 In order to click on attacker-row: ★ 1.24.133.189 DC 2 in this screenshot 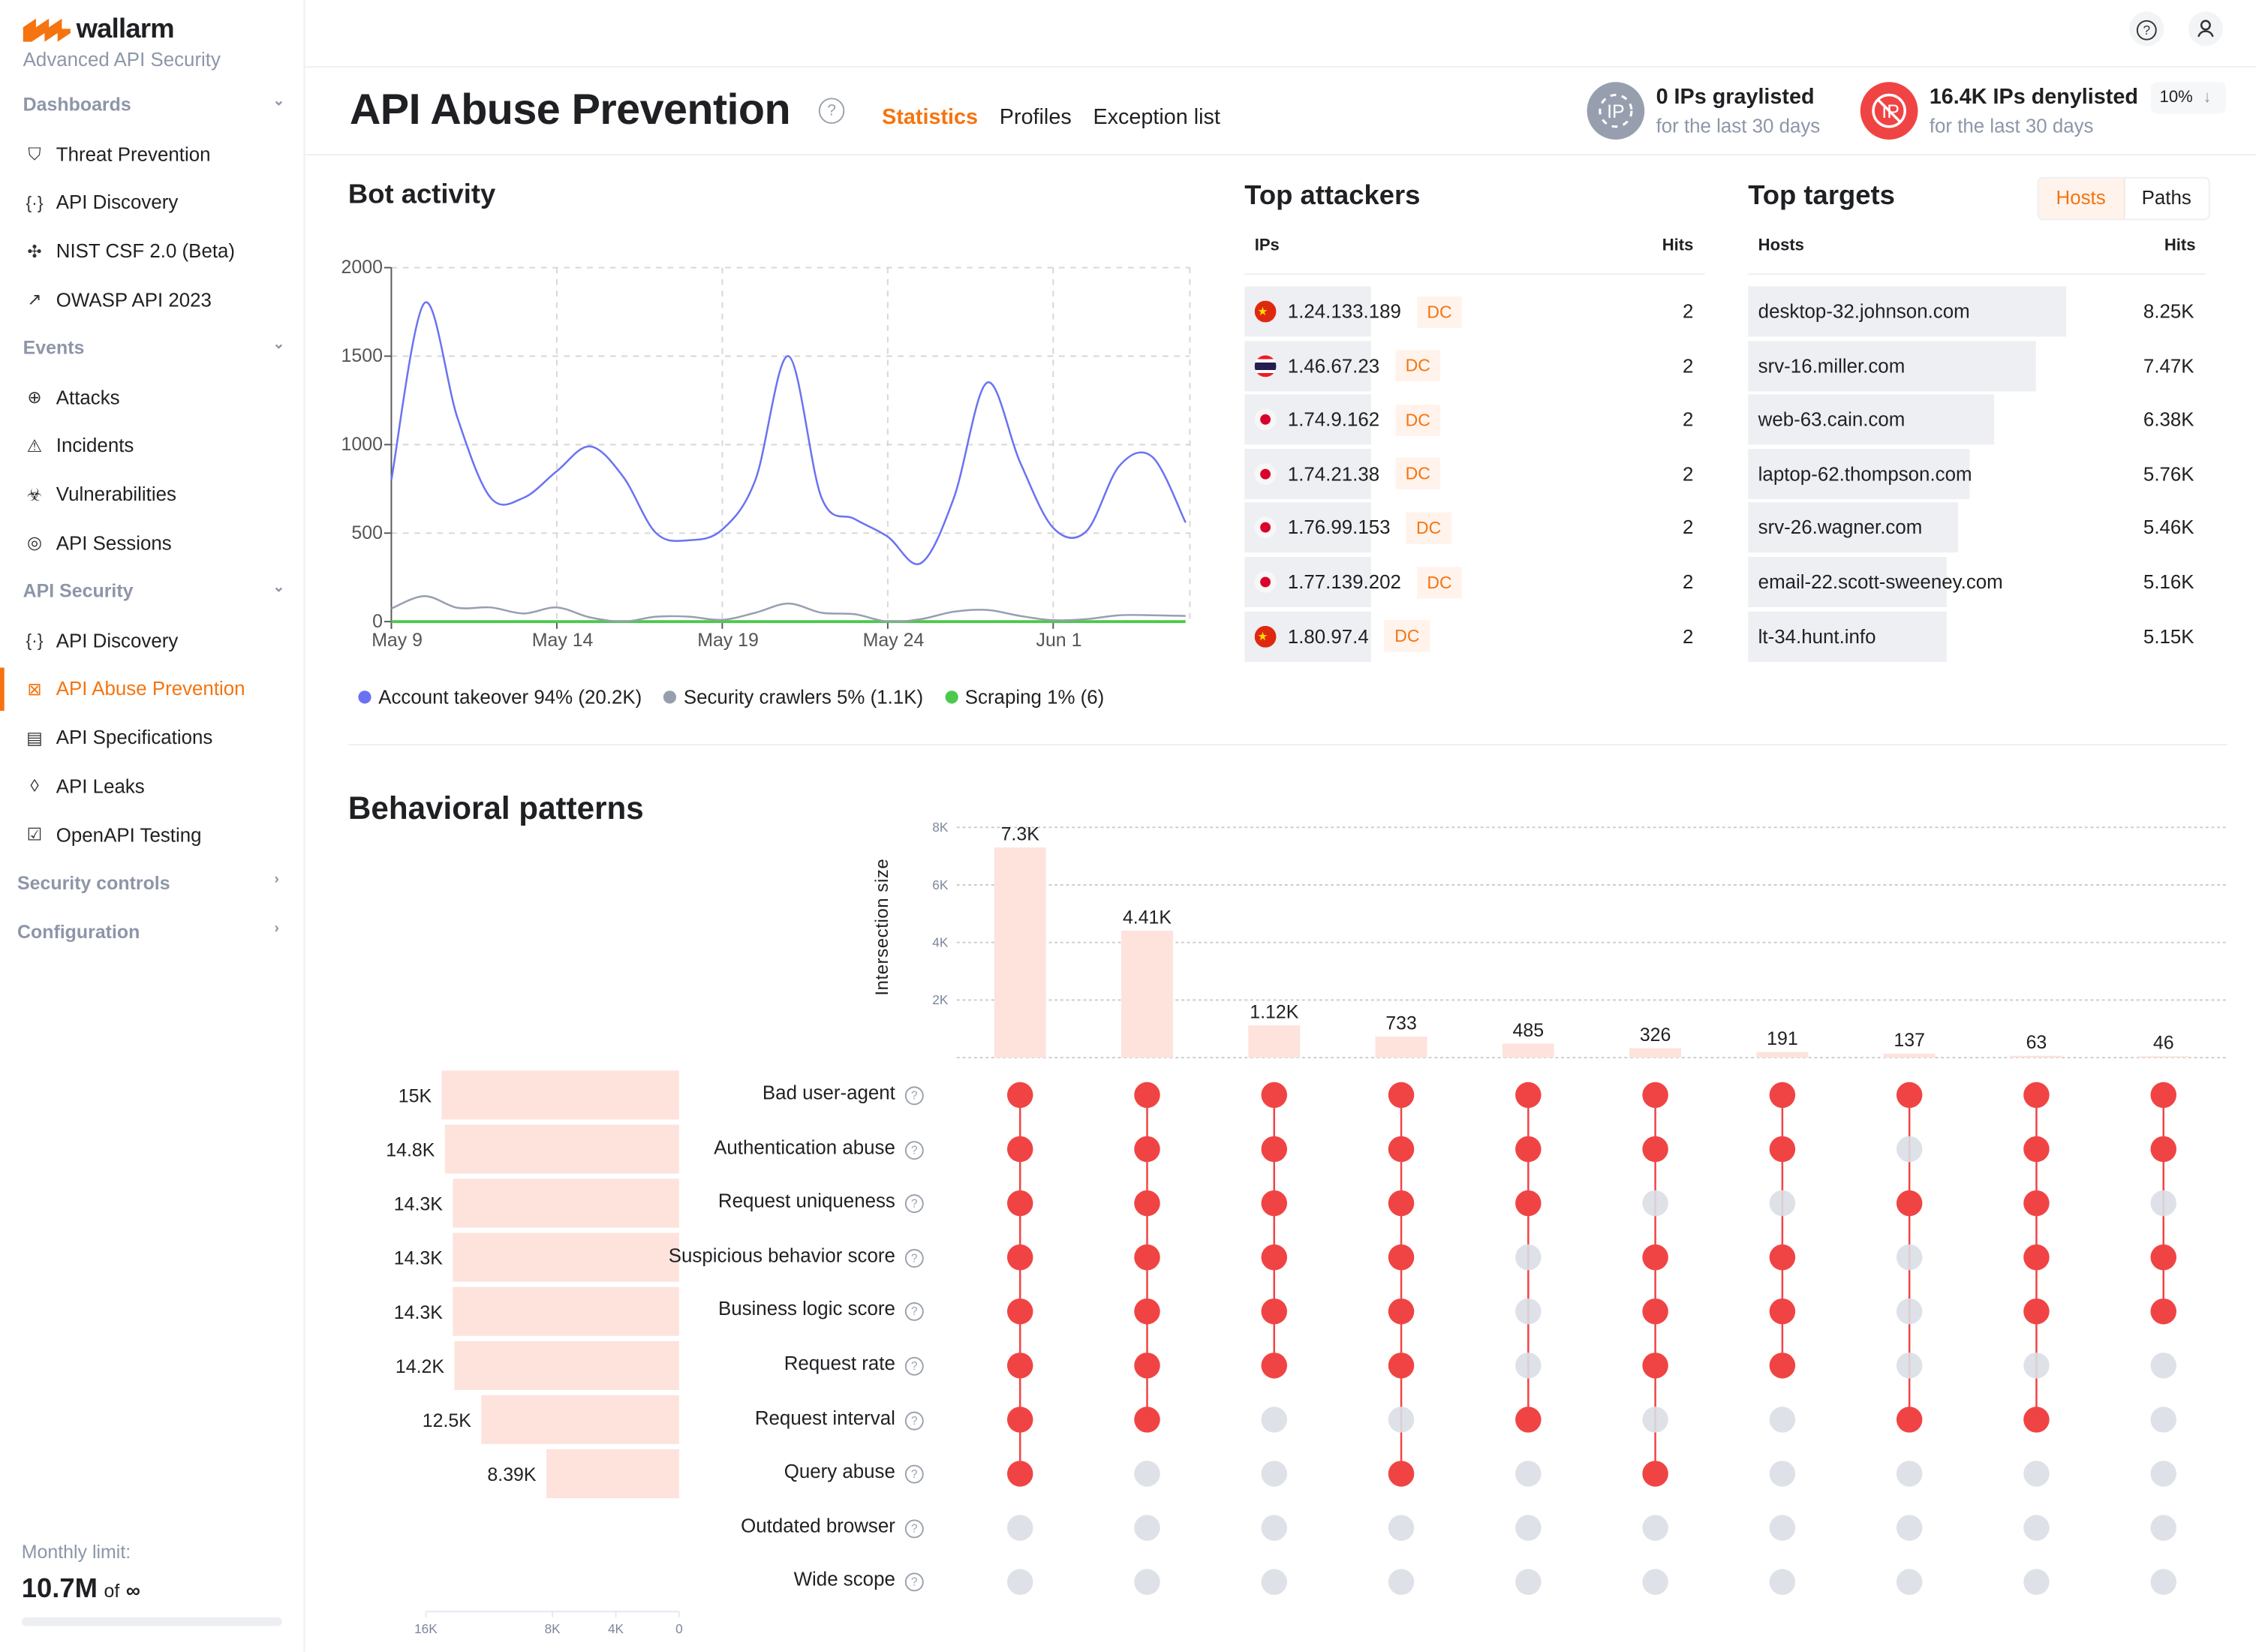, I will do `click(1474, 311)`.